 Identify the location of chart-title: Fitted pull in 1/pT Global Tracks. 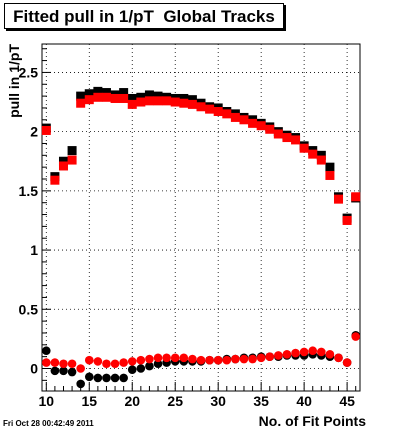
(144, 16).